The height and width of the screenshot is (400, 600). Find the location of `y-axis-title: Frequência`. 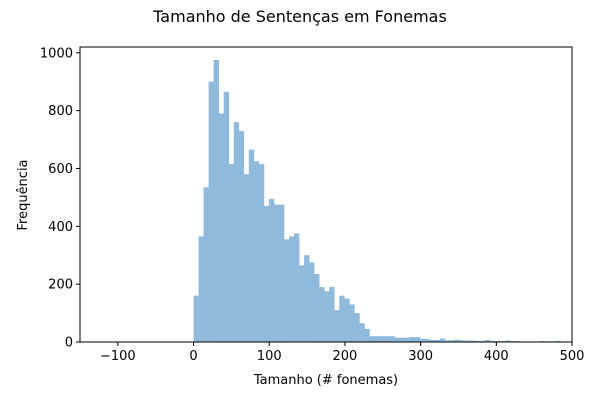

y-axis-title: Frequência is located at coordinates (23, 194).